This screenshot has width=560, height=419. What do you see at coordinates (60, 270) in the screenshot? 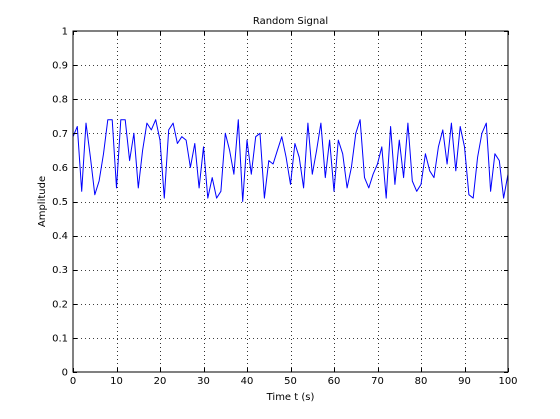
I see `y-tick-label: 0.3` at bounding box center [60, 270].